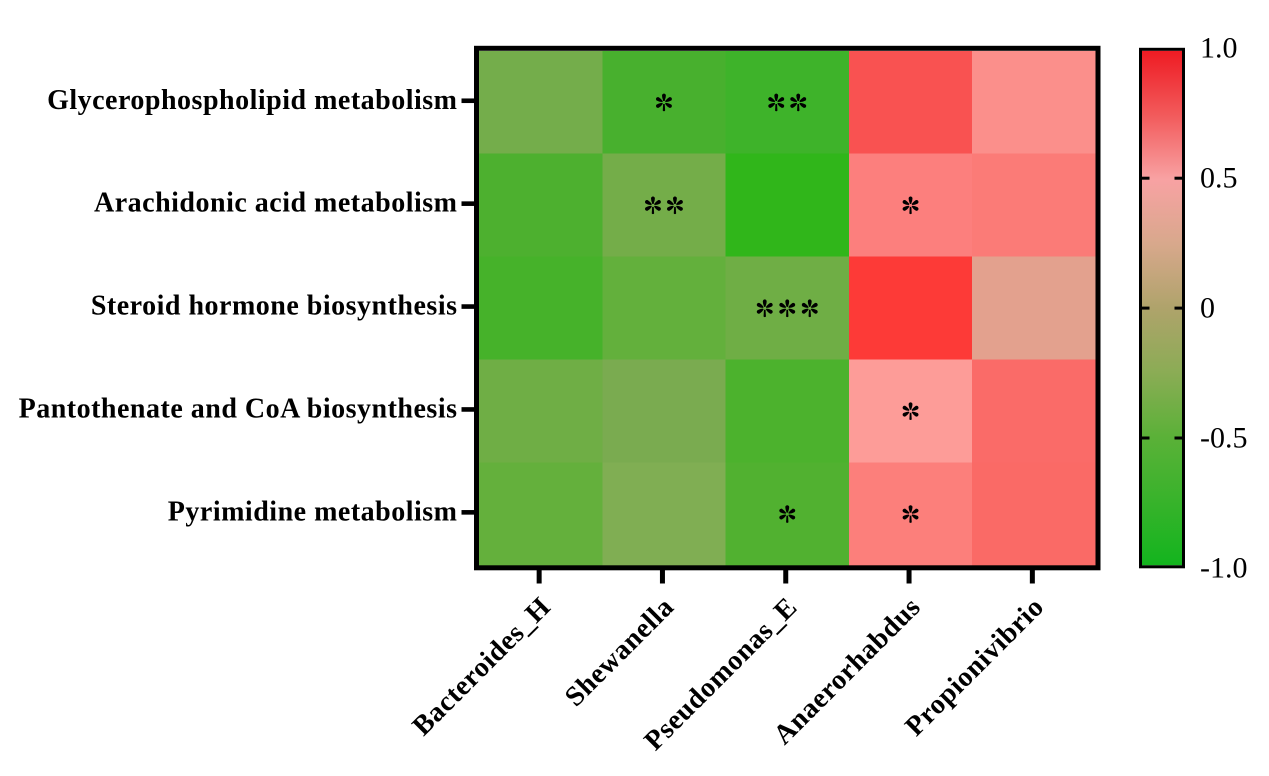 The height and width of the screenshot is (776, 1269). I want to click on svg-text: -1.0, so click(1224, 567).